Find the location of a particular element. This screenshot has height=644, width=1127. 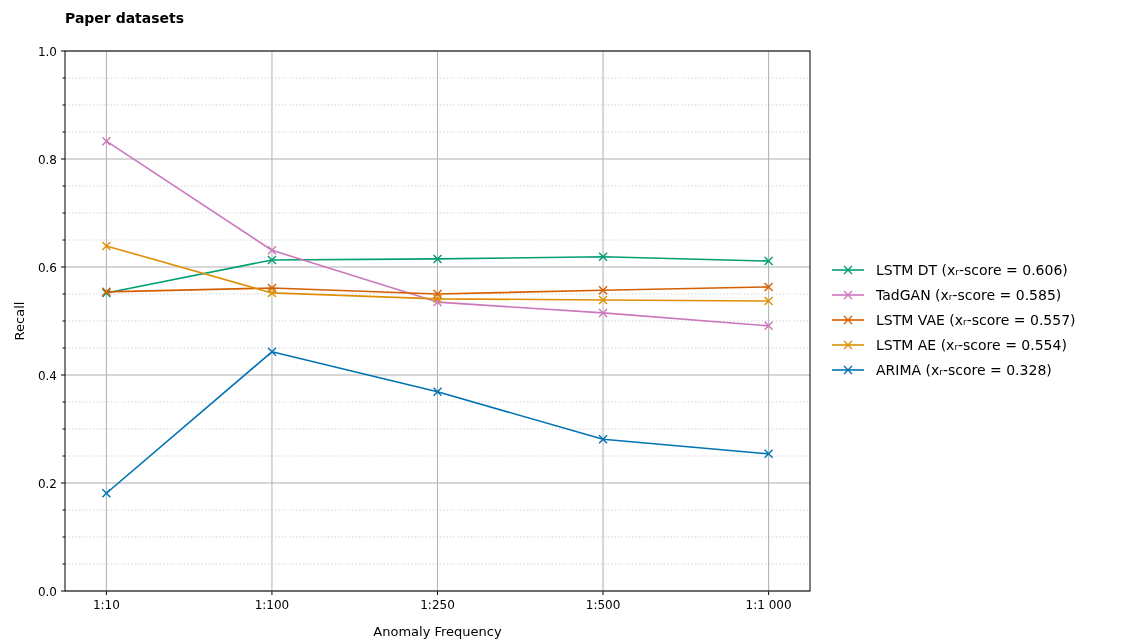

legend-label: LSTM VAE (xᵣ-score = 0.557) is located at coordinates (976, 320).